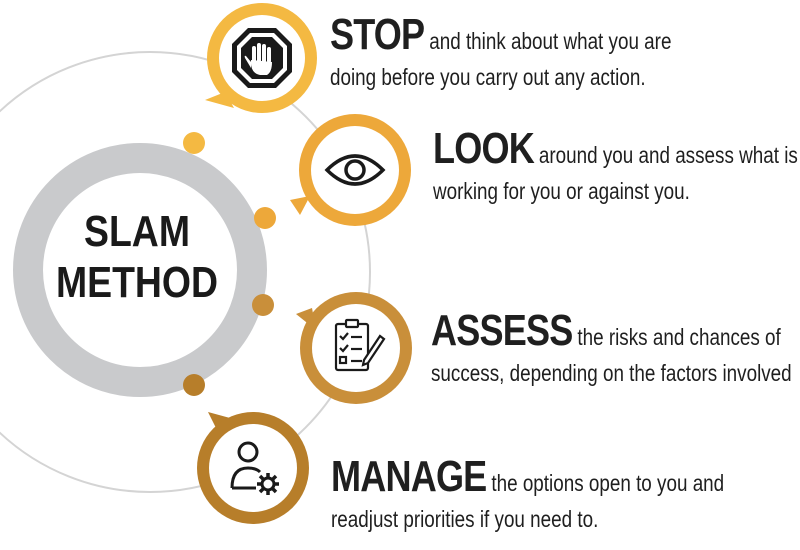 The image size is (800, 550). Describe the element at coordinates (608, 483) in the screenshot. I see `step-text: the options open to you and` at that location.